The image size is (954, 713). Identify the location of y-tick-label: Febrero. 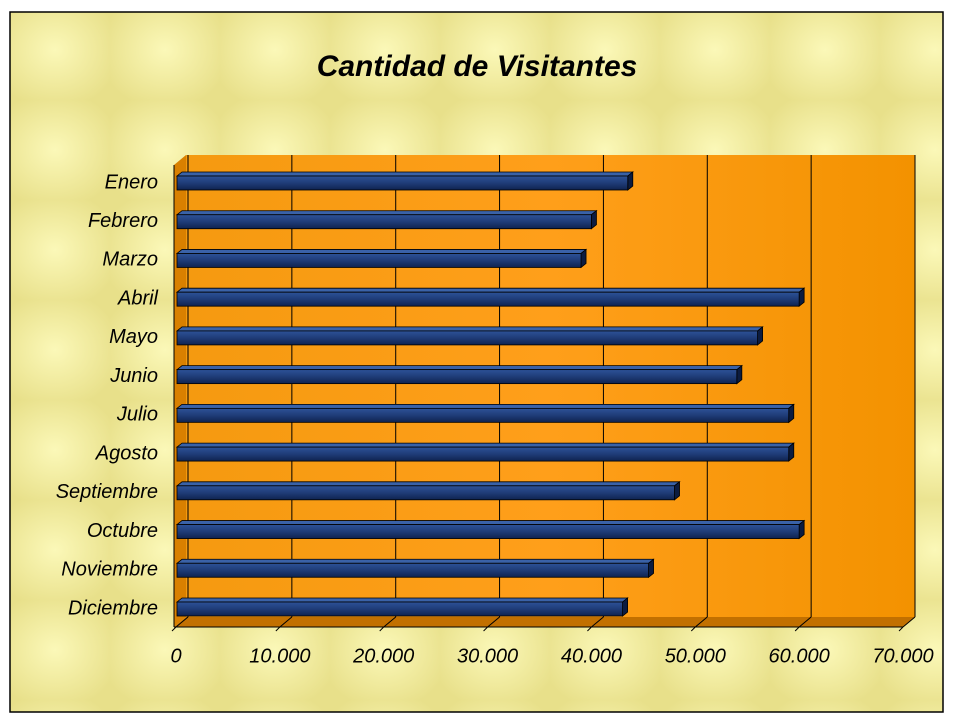
(123, 221).